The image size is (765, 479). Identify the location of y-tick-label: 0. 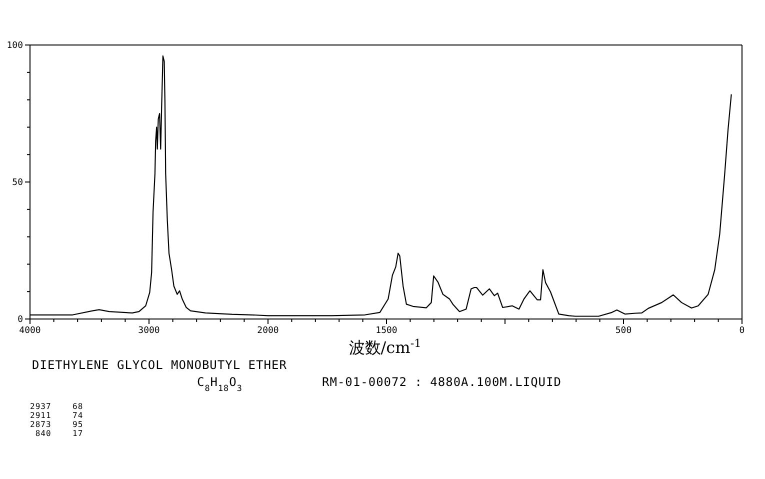
(20, 320).